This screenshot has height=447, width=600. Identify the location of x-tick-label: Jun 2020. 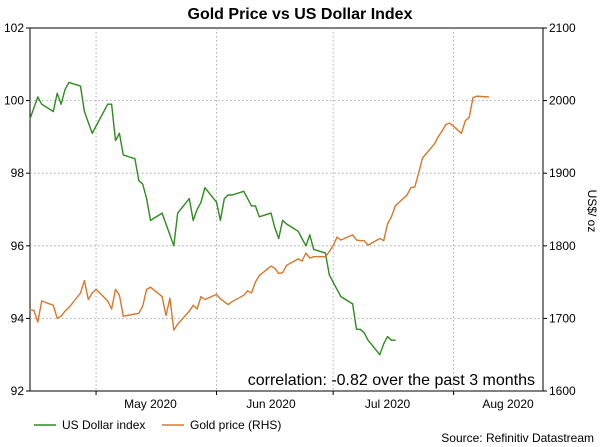
(271, 404).